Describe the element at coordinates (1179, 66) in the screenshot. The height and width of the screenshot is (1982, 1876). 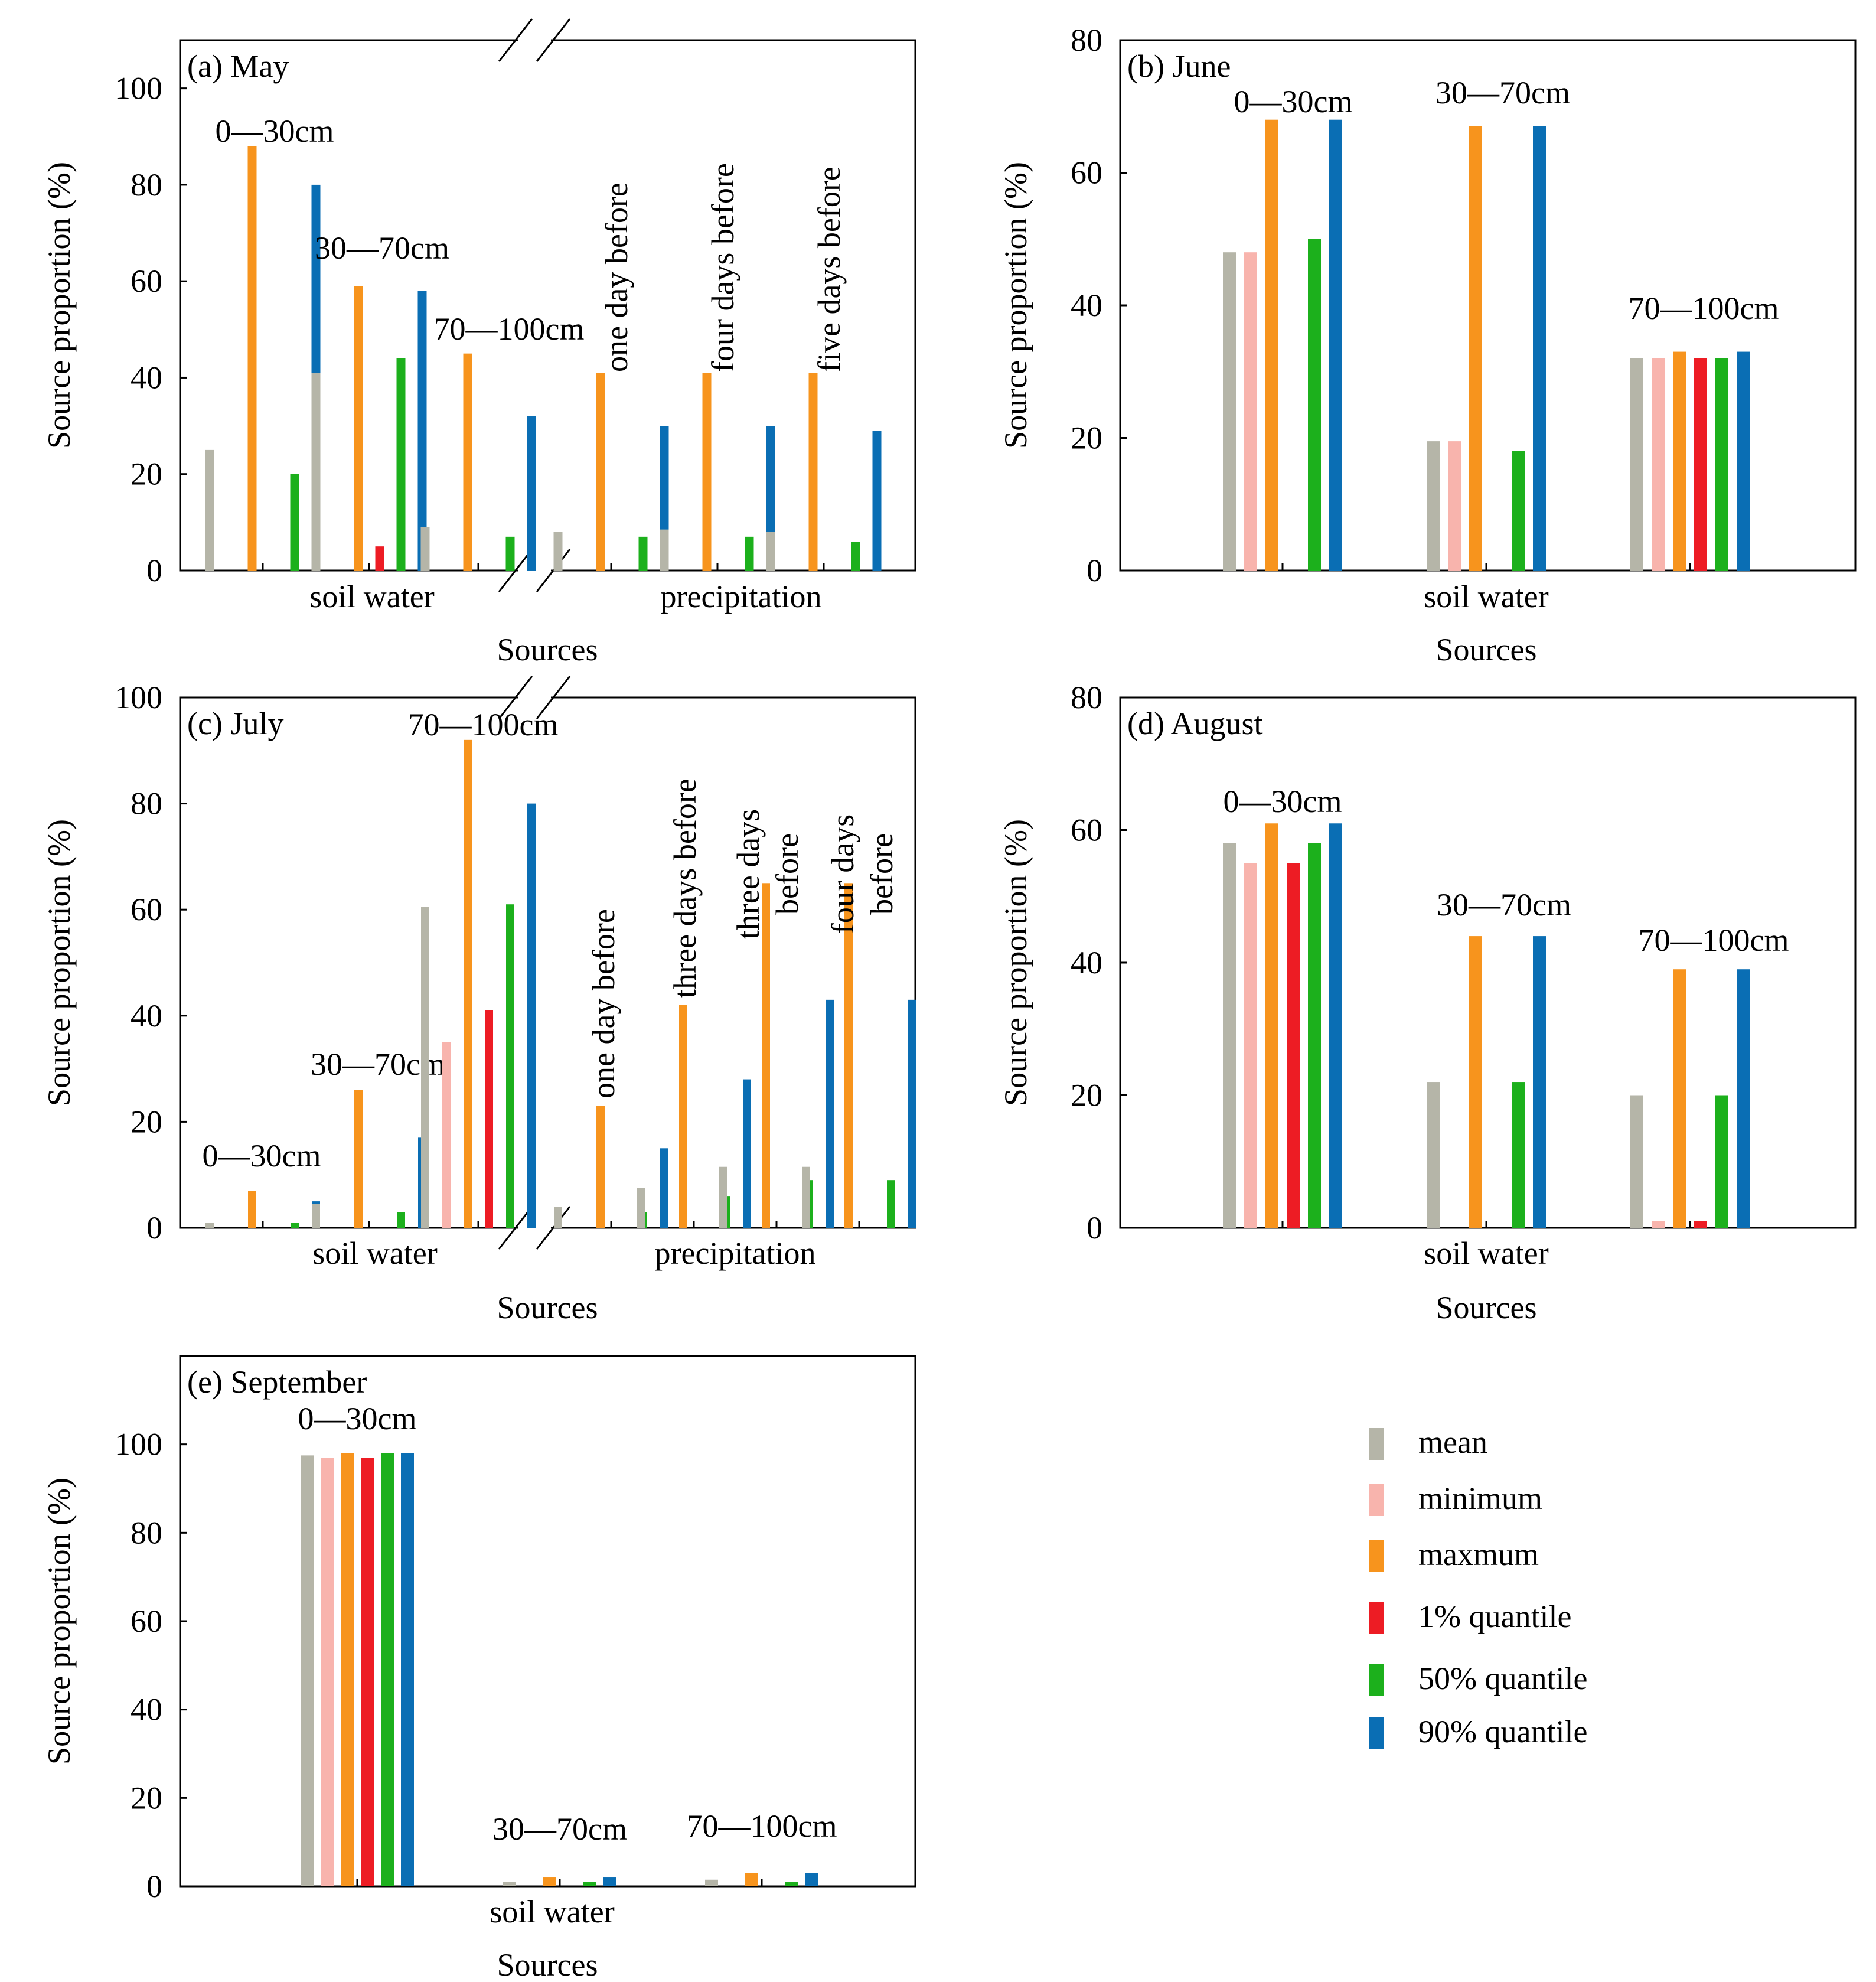
I see `panel-title: (b) June` at that location.